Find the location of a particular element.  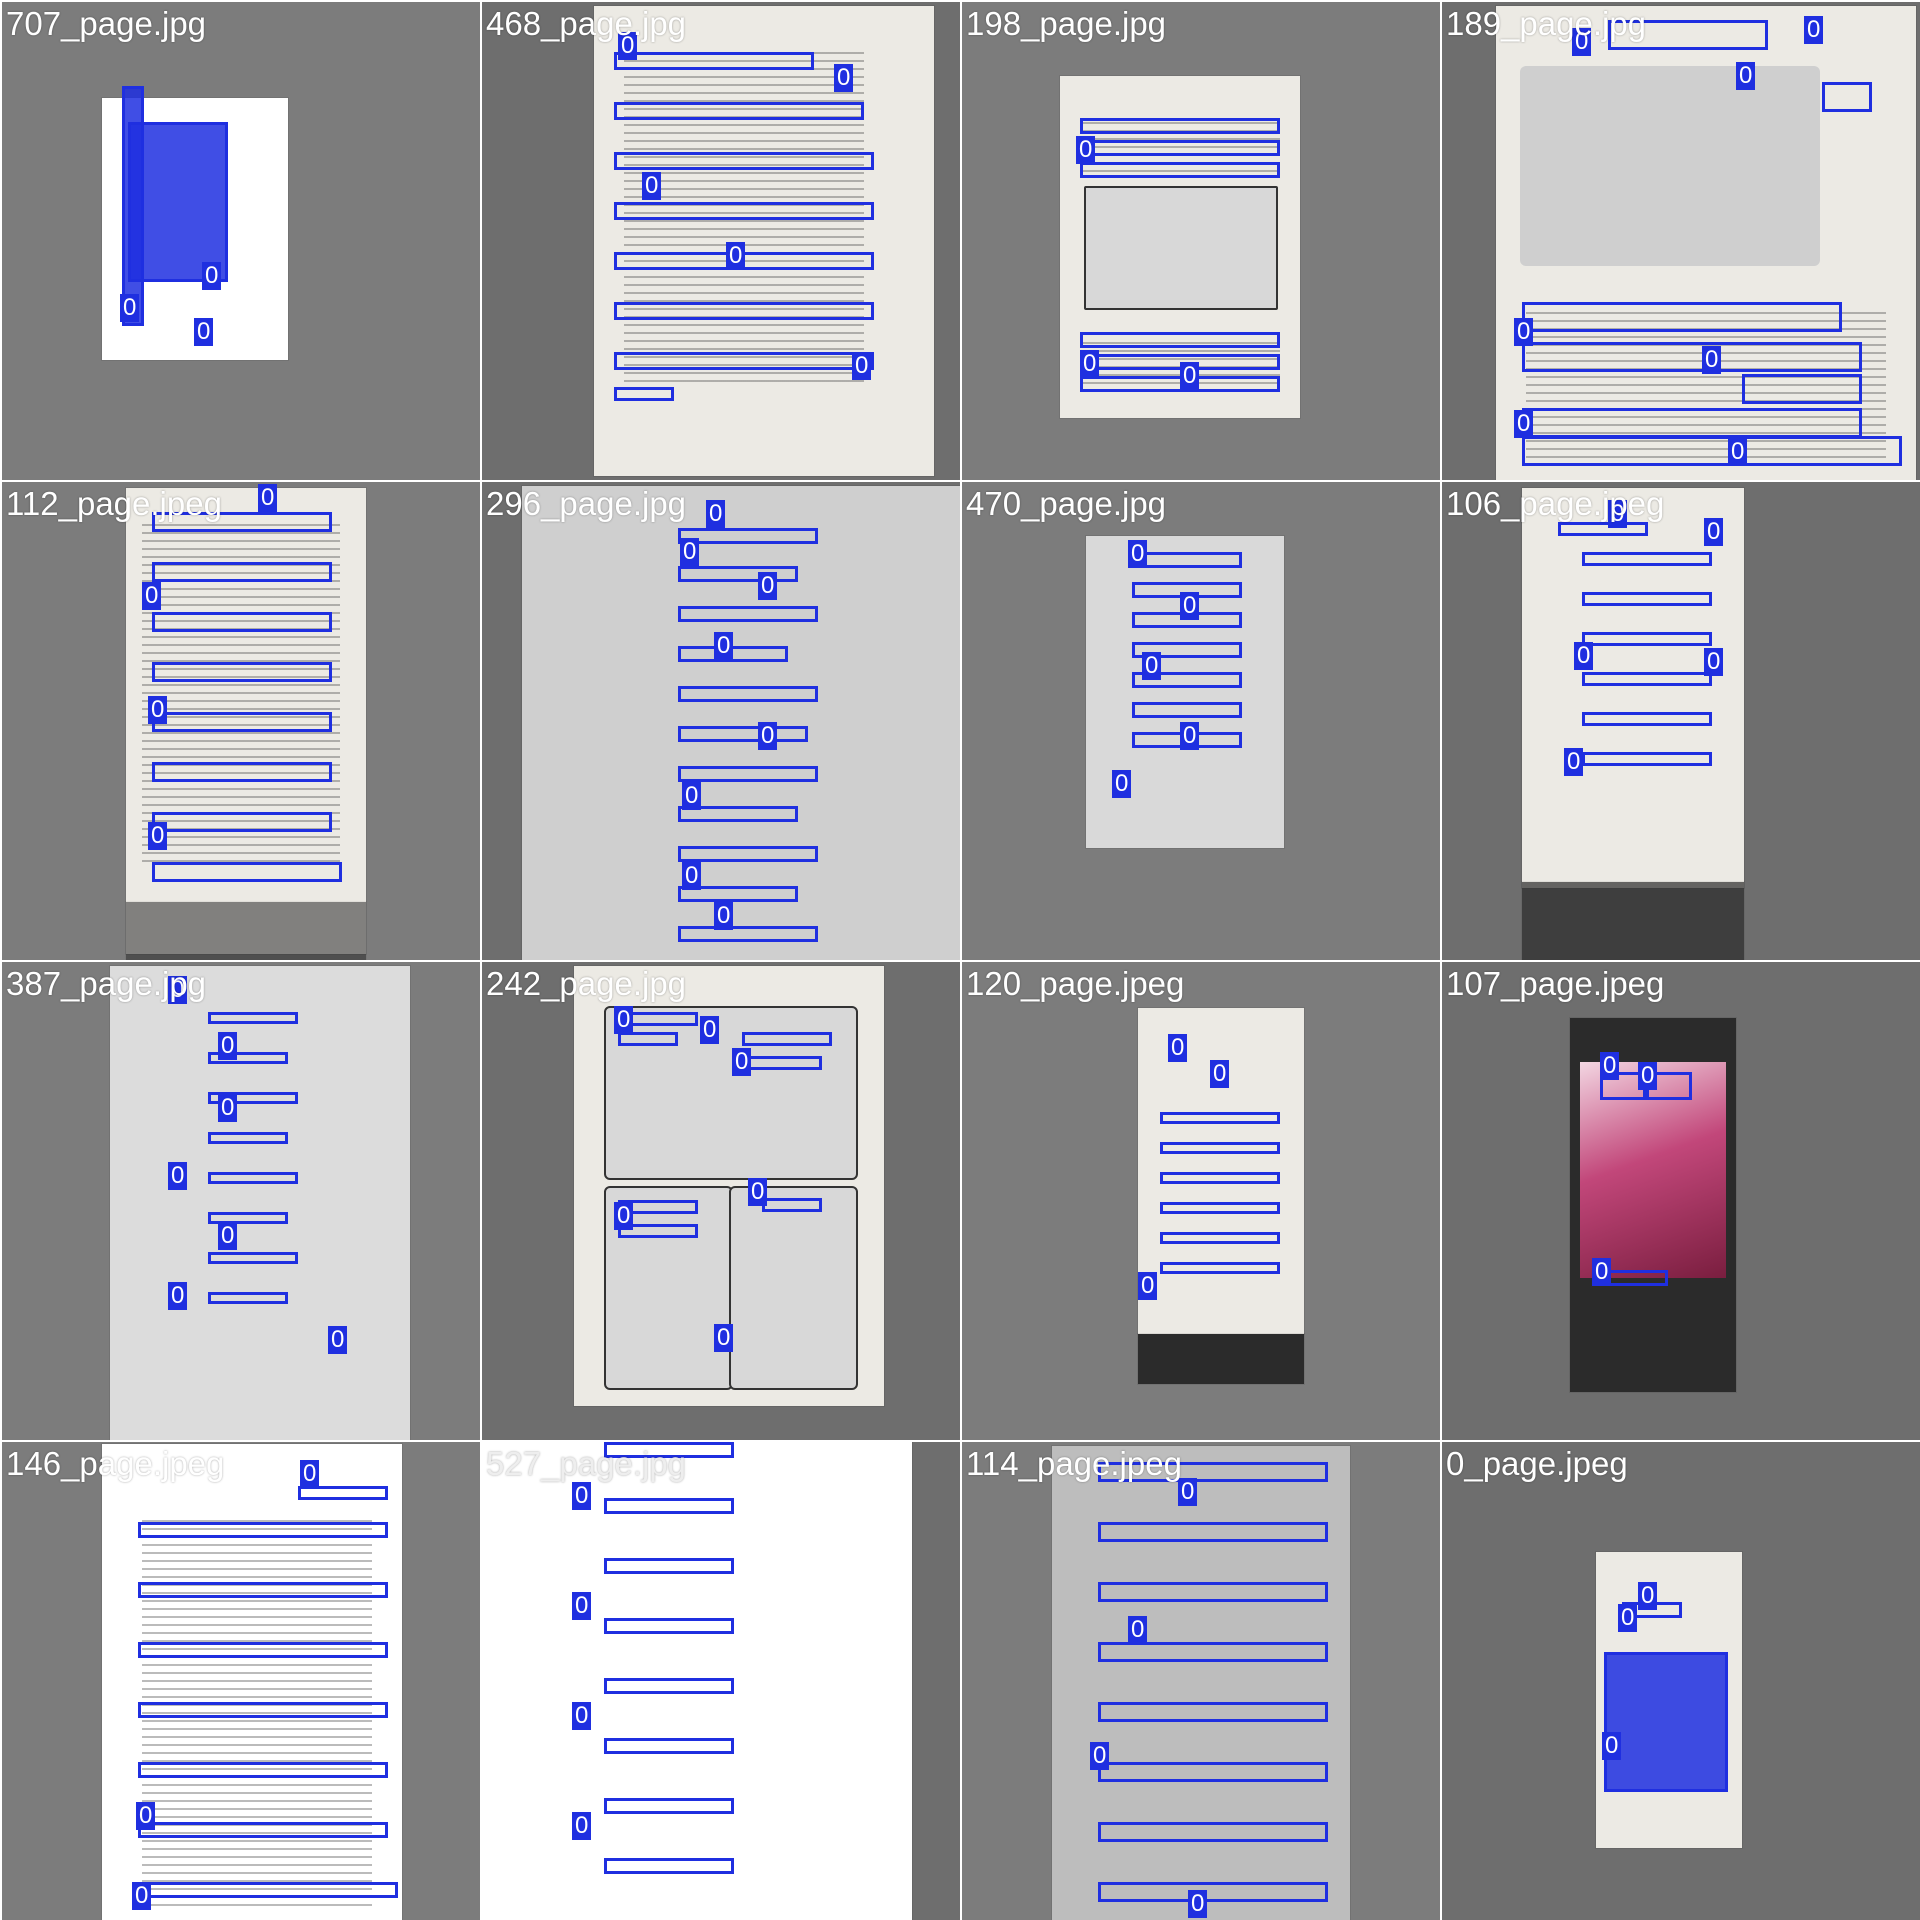

tile-title: 146_page.jpeg is located at coordinates (115, 1463).